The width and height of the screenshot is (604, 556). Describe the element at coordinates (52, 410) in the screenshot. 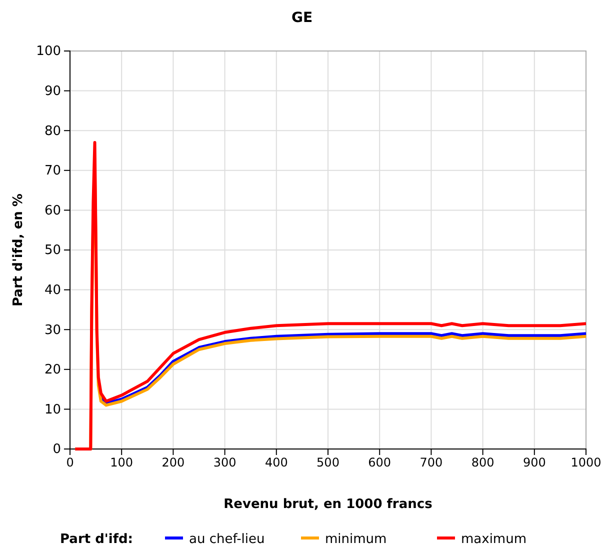

I see `y-tick-label: 10` at that location.